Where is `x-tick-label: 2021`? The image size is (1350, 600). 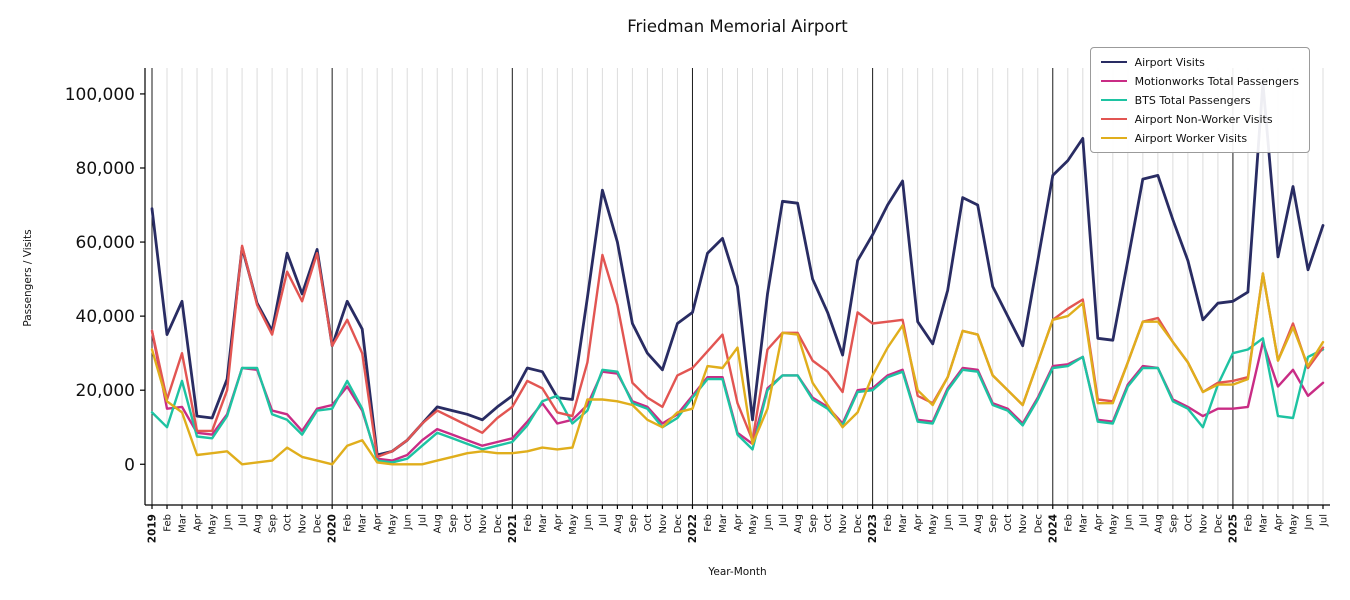 x-tick-label: 2021 is located at coordinates (513, 528).